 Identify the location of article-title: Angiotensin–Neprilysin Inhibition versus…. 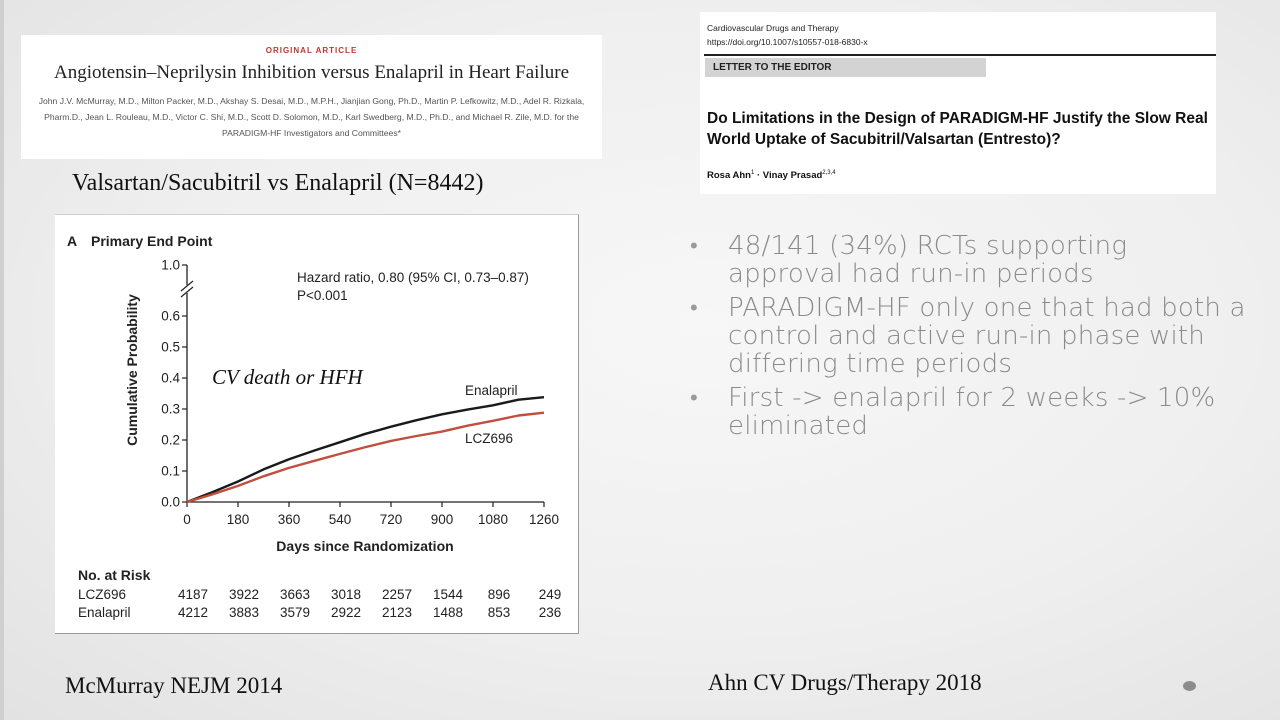
(311, 72).